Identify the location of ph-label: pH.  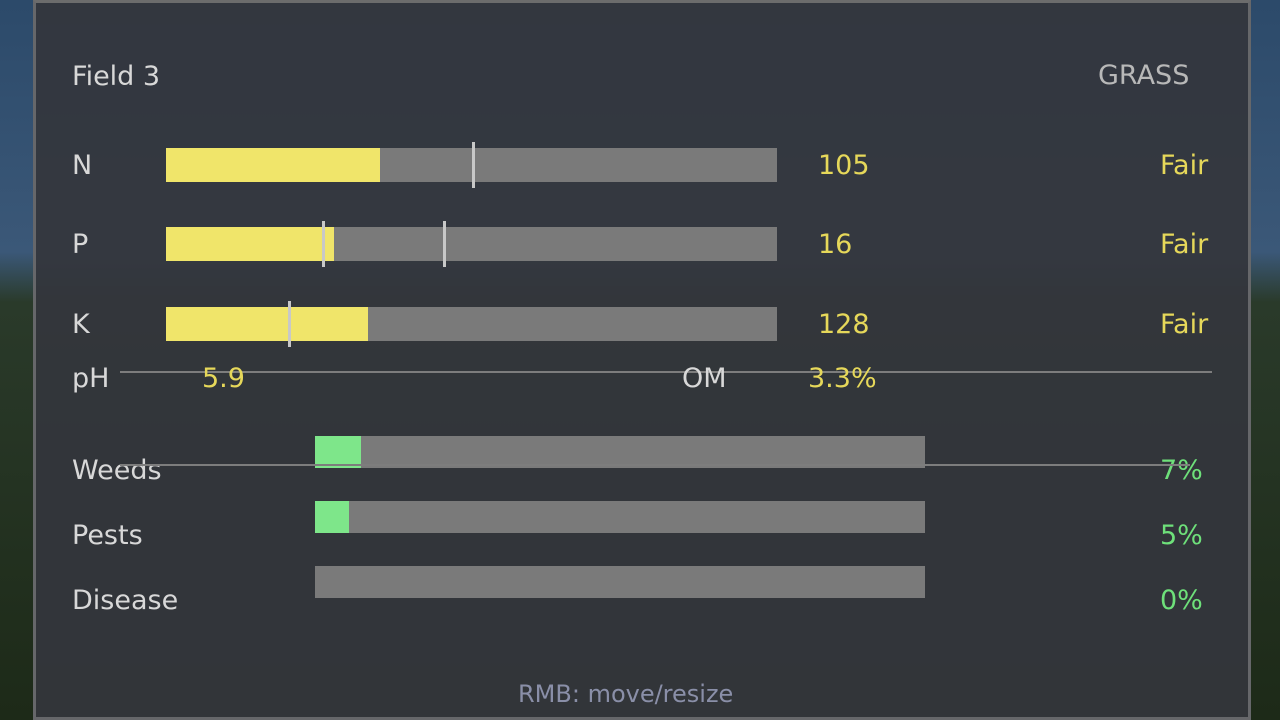
(91, 378).